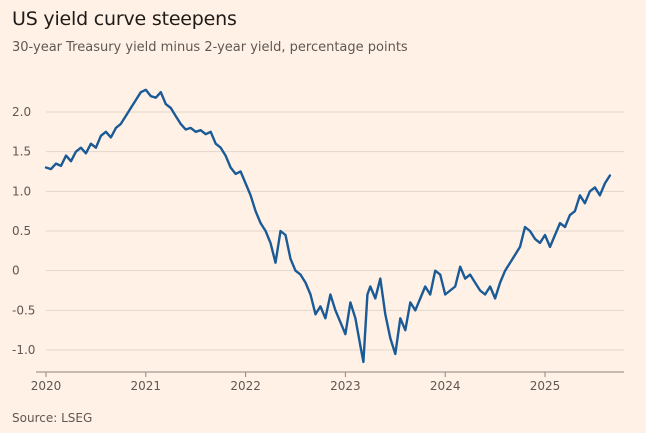 The height and width of the screenshot is (433, 646). I want to click on x-axis-labels: 2020 2021 2022 2023 2024 2025, so click(296, 386).